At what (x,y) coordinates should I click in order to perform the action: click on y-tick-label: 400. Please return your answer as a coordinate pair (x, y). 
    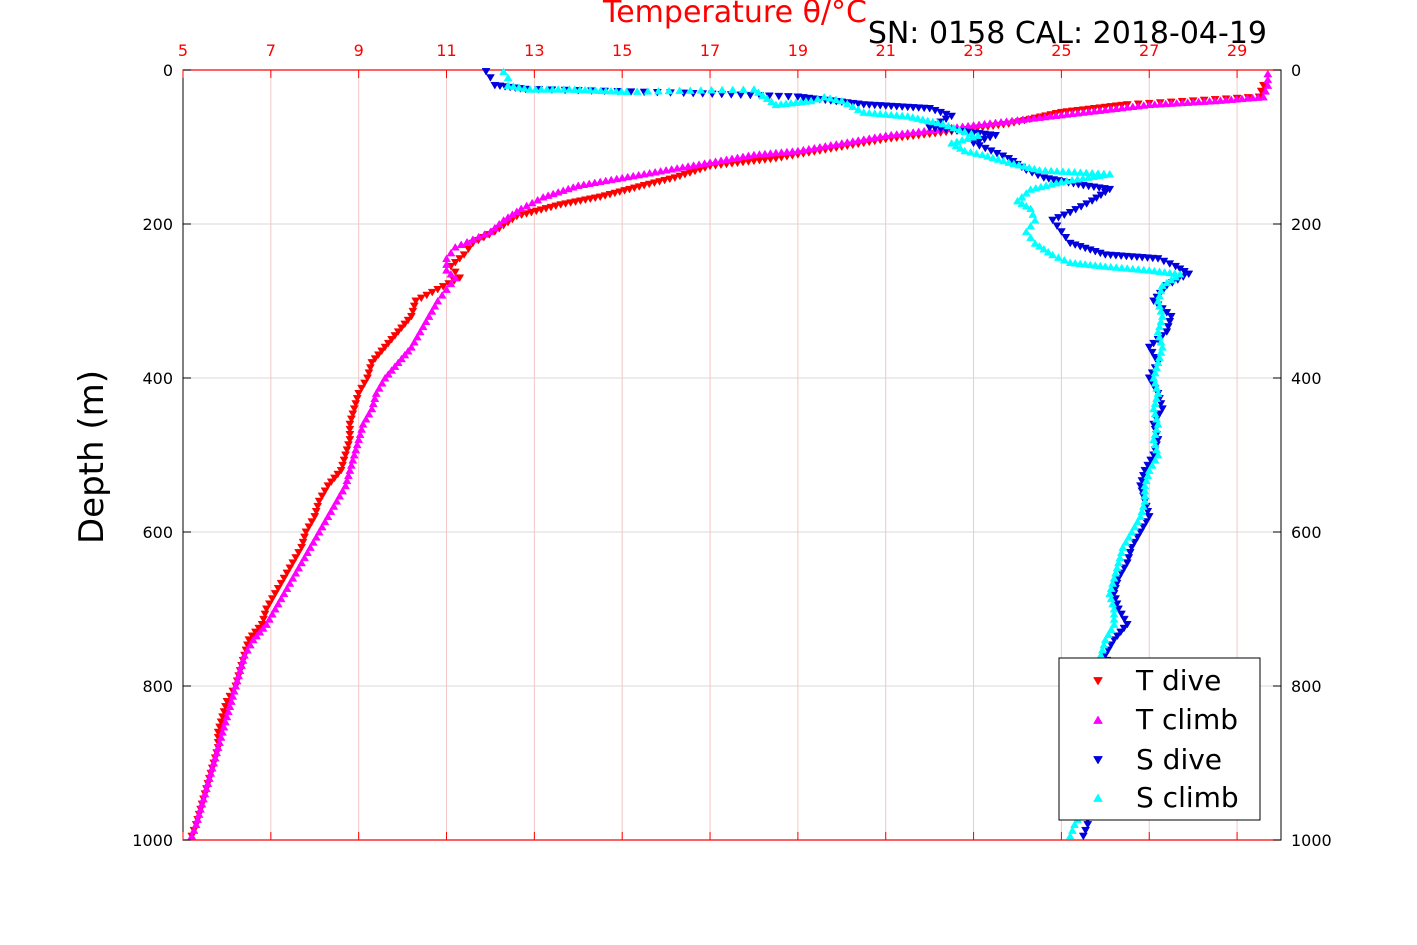
    Looking at the image, I should click on (157, 378).